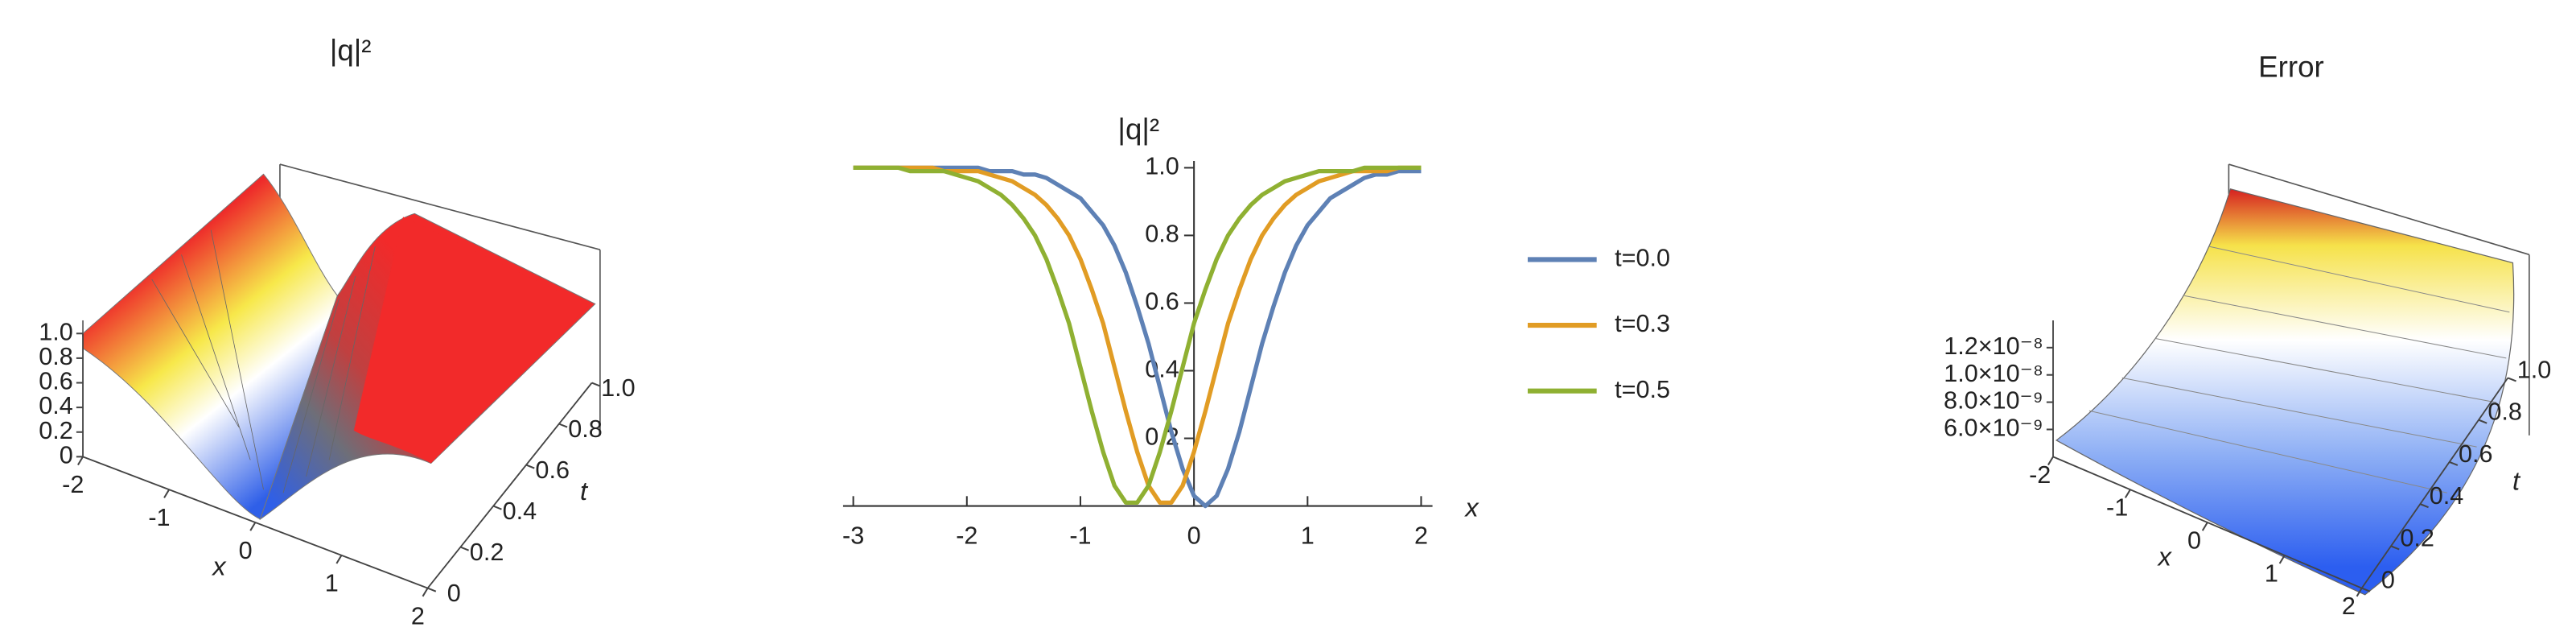  Describe the element at coordinates (2291, 66) in the screenshot. I see `chart-title: Error` at that location.